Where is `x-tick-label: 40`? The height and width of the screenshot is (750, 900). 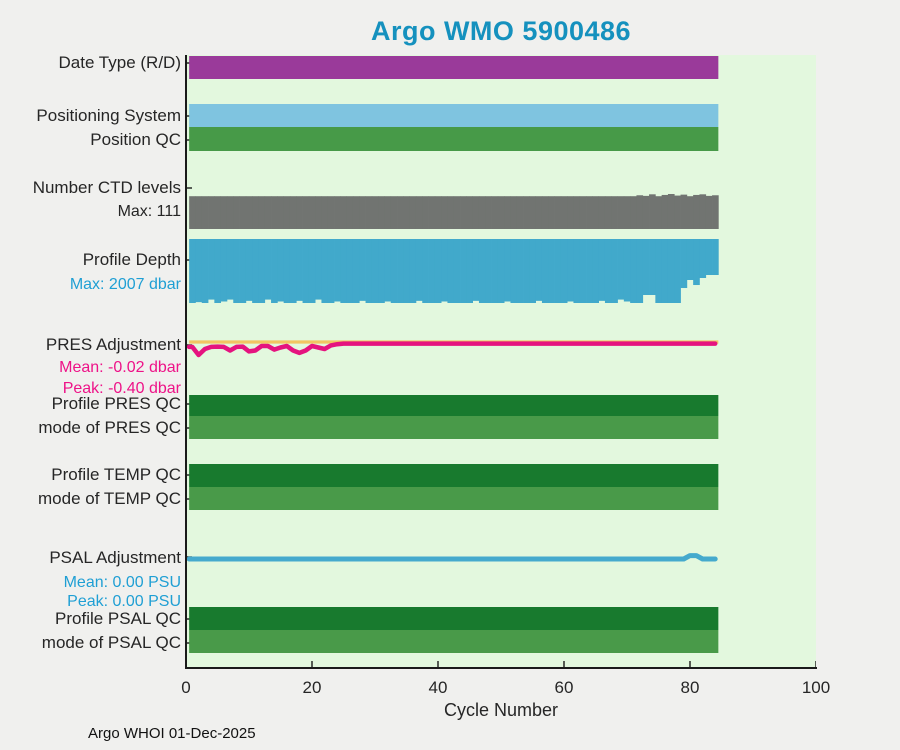
x-tick-label: 40 is located at coordinates (438, 687).